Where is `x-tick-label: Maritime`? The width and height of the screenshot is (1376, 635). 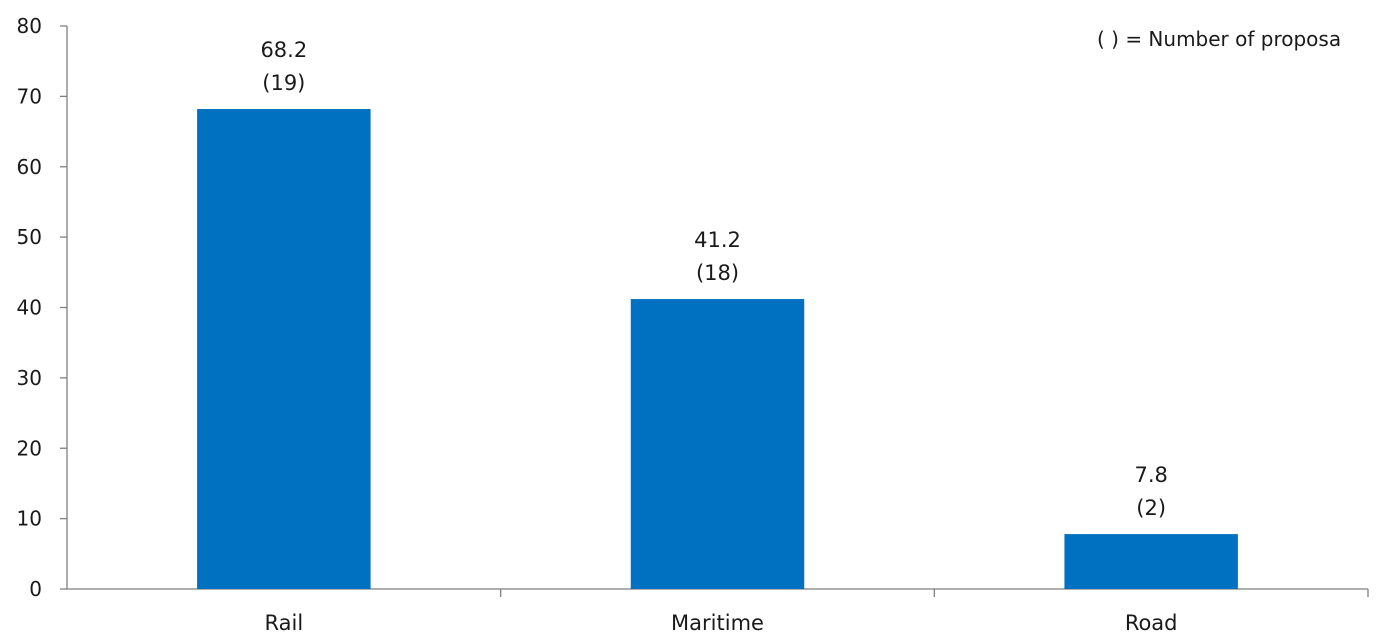 x-tick-label: Maritime is located at coordinates (717, 623).